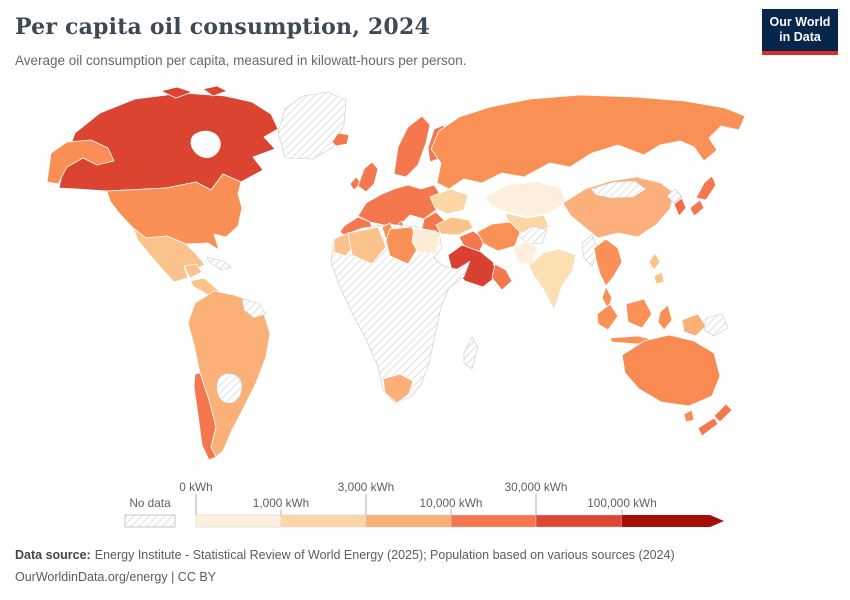  I want to click on region-china, so click(618, 207).